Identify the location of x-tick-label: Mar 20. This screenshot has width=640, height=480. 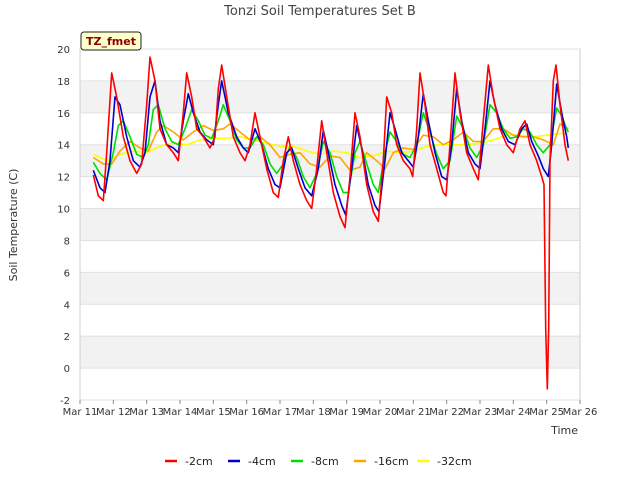
(380, 412).